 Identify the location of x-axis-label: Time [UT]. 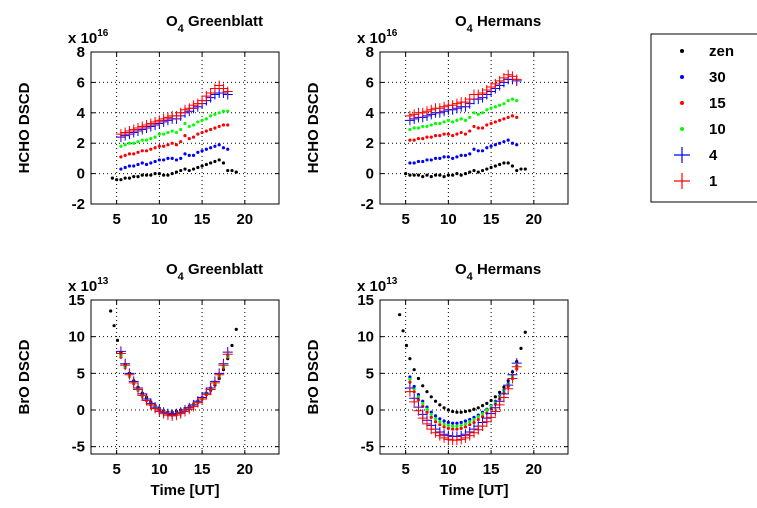
(185, 490).